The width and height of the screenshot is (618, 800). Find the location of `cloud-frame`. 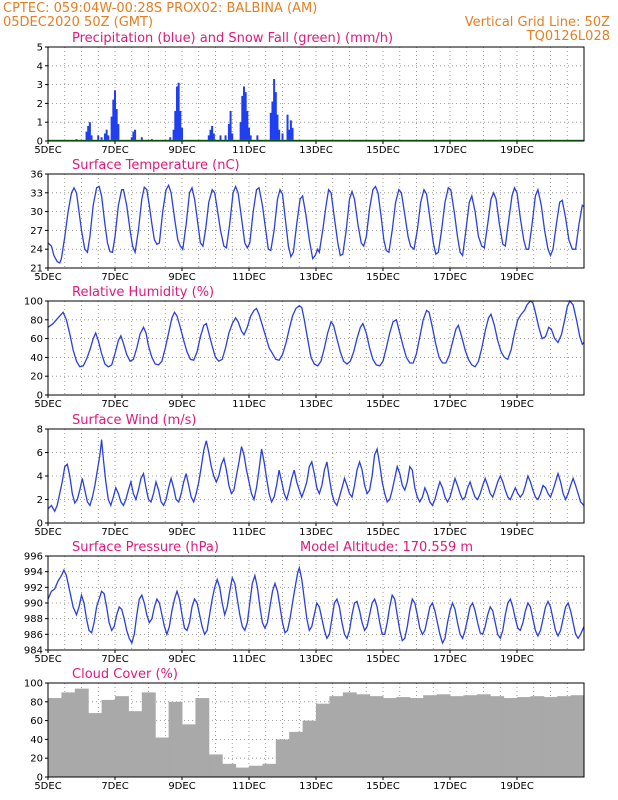

cloud-frame is located at coordinates (316, 730).